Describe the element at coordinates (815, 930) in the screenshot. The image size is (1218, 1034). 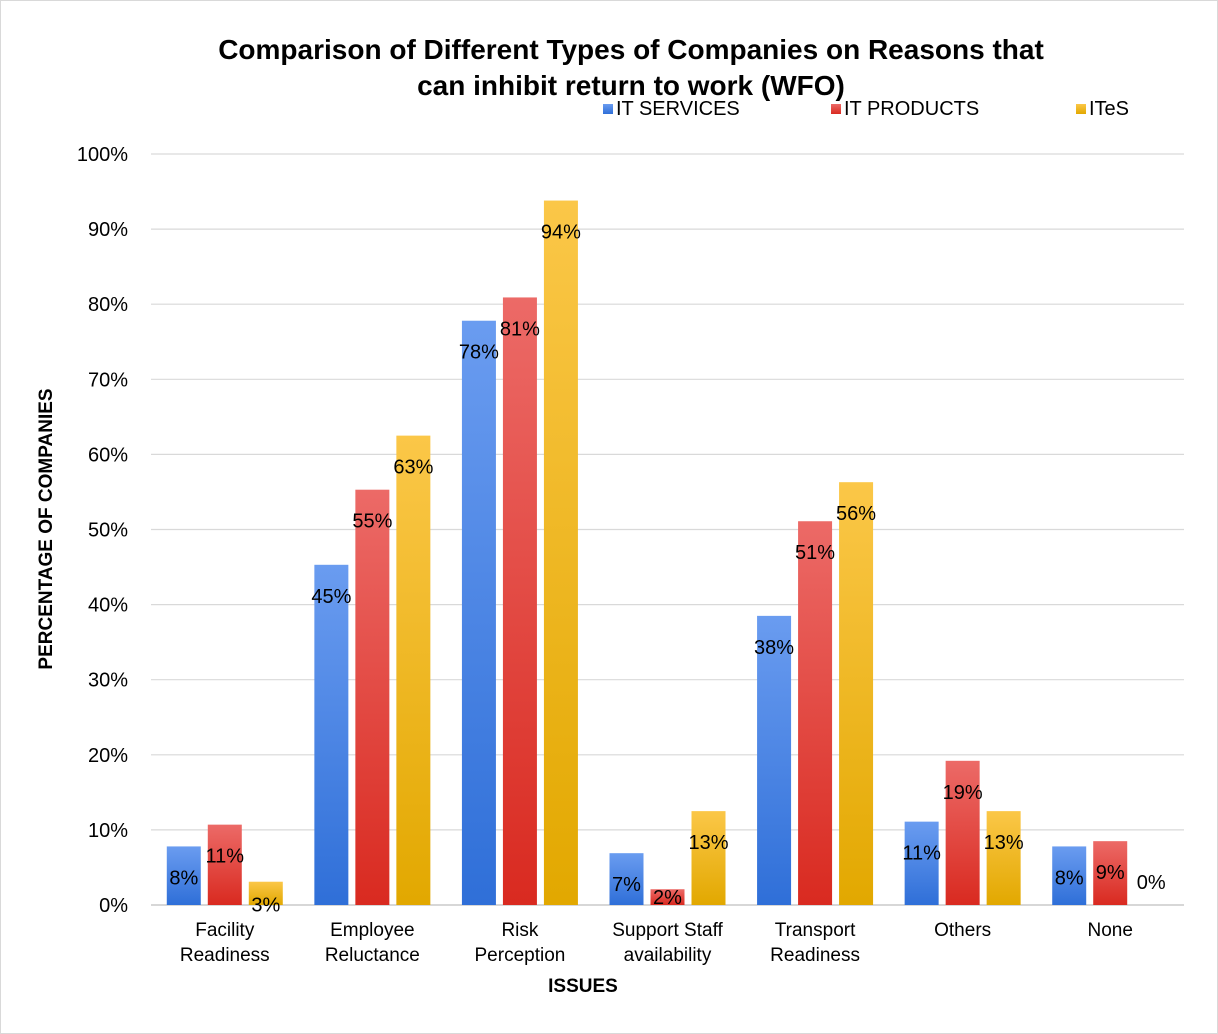
I see `x-category-label: Transport` at that location.